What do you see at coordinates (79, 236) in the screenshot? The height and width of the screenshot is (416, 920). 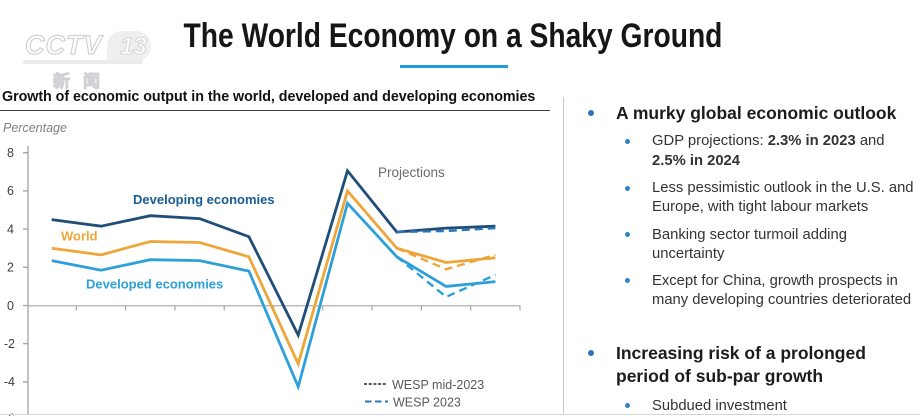 I see `svg-text: World` at bounding box center [79, 236].